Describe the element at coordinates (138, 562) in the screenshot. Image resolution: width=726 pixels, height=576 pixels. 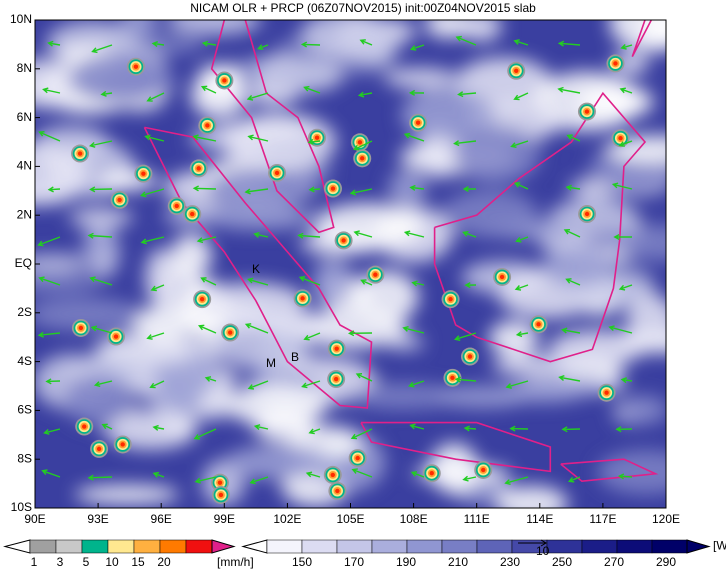
I see `legend-level: 15` at that location.